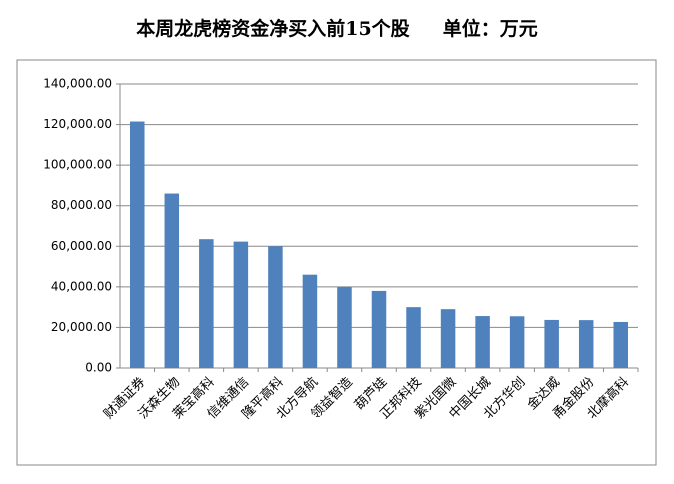 This screenshot has width=674, height=484. What do you see at coordinates (81, 327) in the screenshot?
I see `y-tick-label: 20,000.00` at bounding box center [81, 327].